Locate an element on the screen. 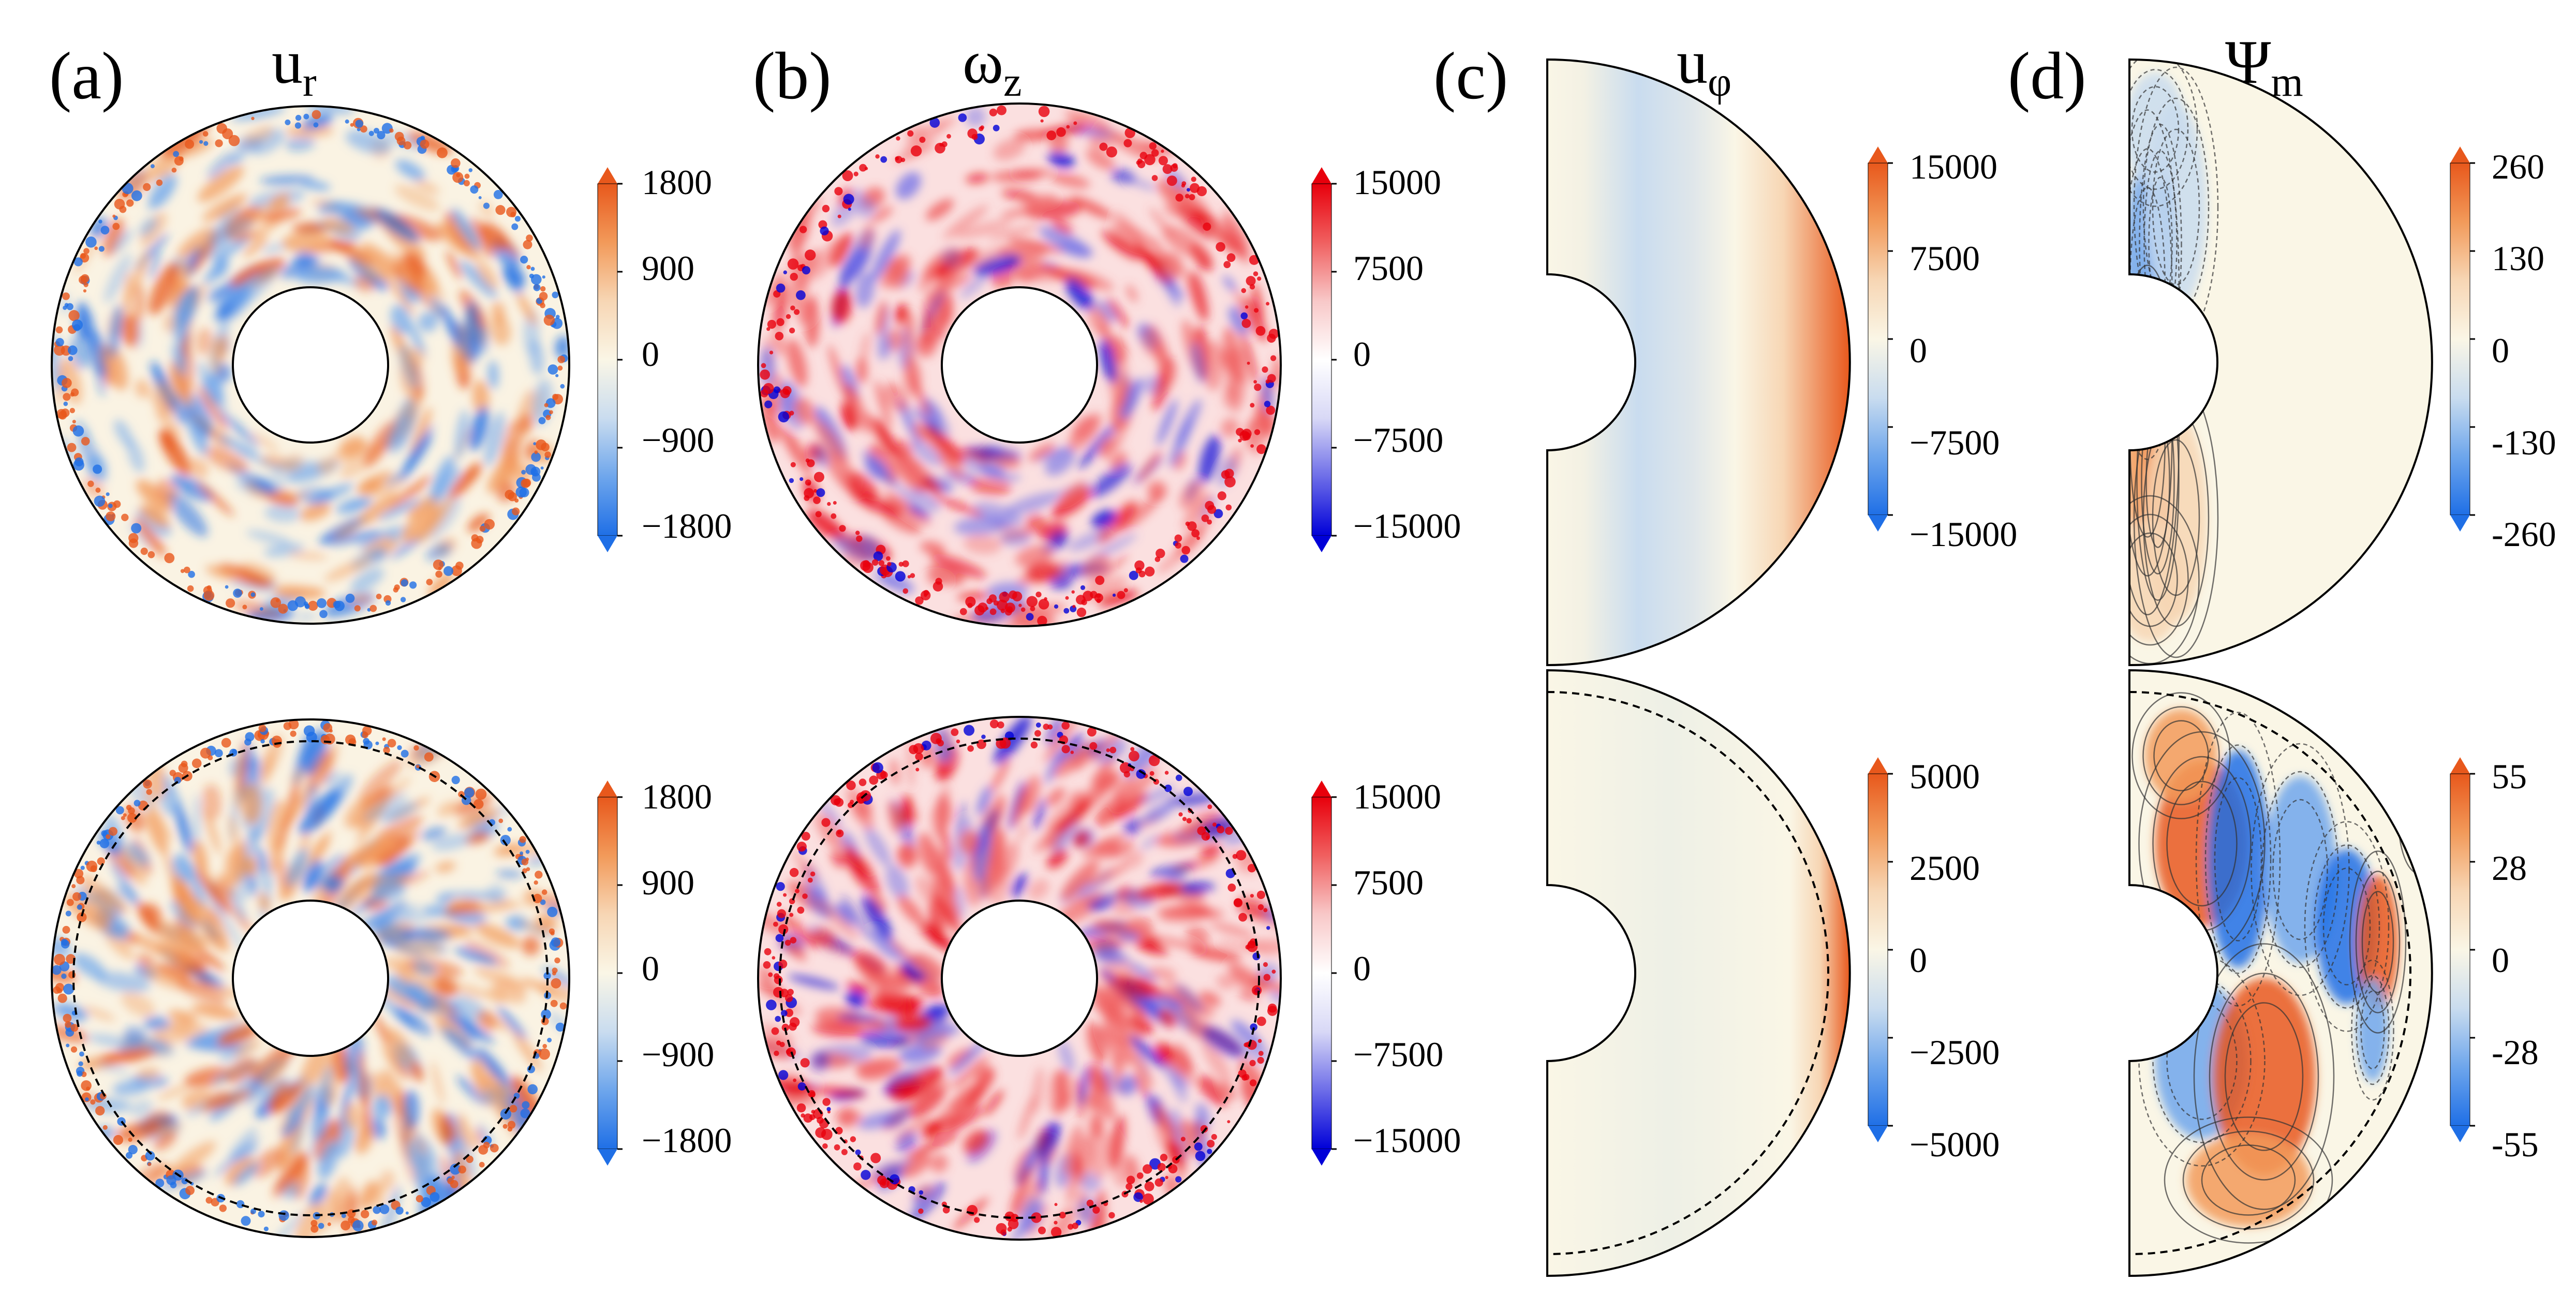 This screenshot has width=2576, height=1295. colorbar-b-row2 is located at coordinates (1324, 973).